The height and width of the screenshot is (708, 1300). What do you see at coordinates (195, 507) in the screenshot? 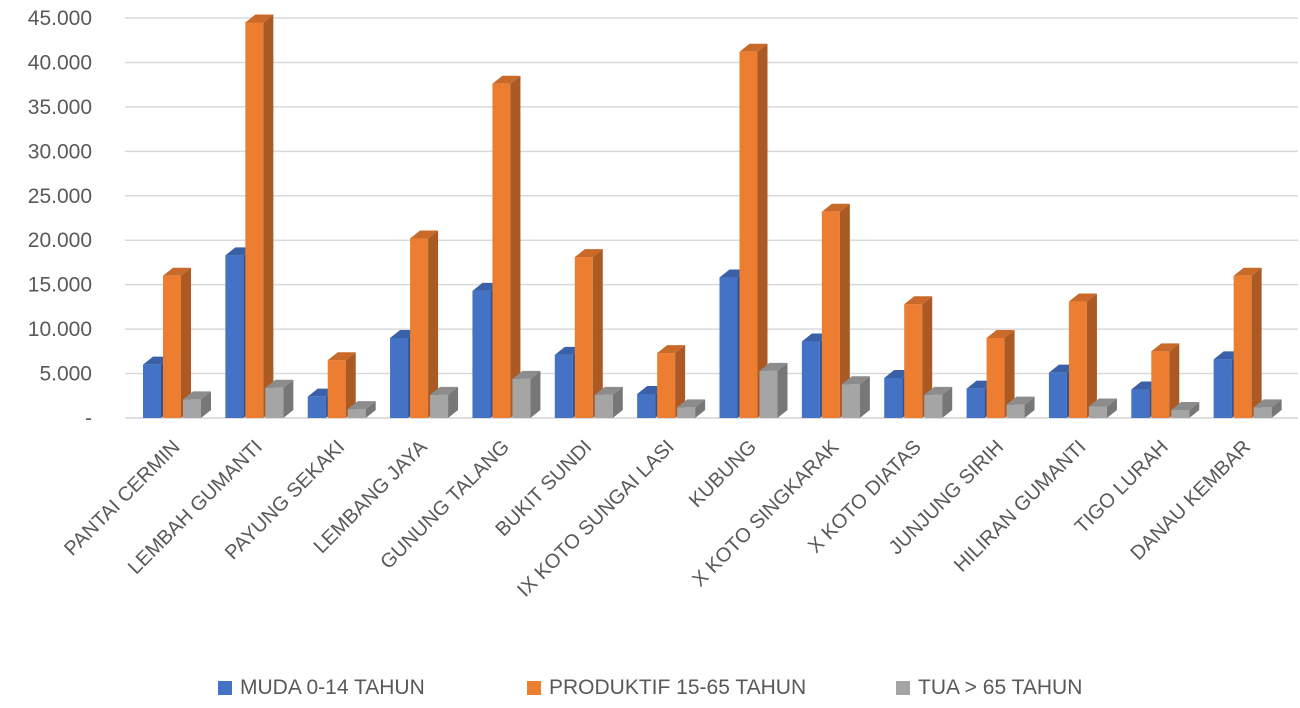
I see `x-tick-label: LEMBAH GUMANTI` at bounding box center [195, 507].